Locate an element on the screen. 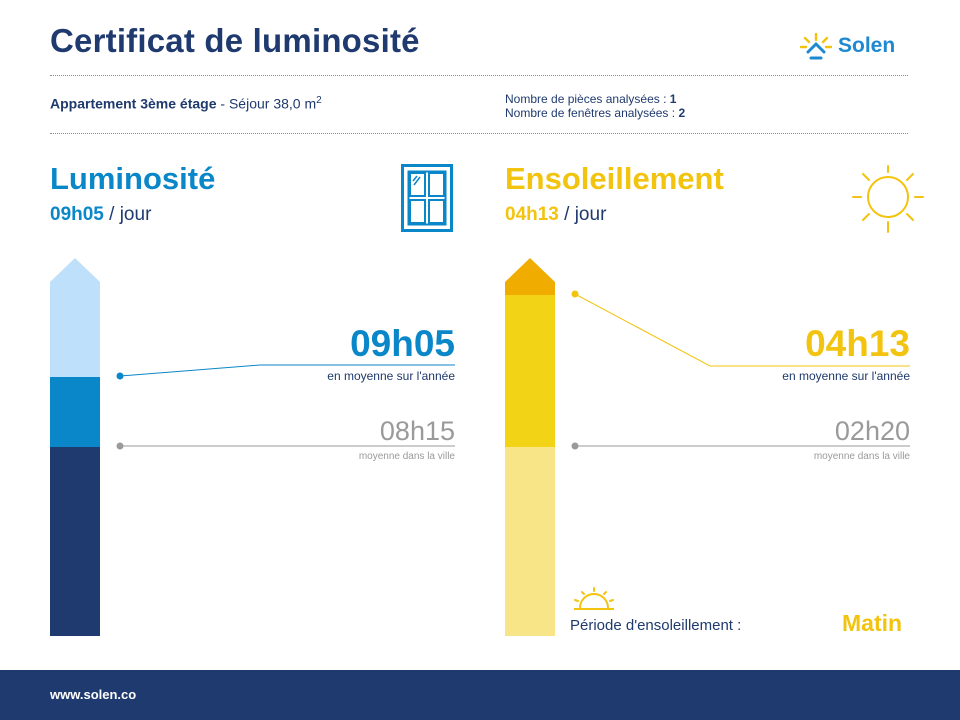  luminosite-bar-top is located at coordinates (75, 317).